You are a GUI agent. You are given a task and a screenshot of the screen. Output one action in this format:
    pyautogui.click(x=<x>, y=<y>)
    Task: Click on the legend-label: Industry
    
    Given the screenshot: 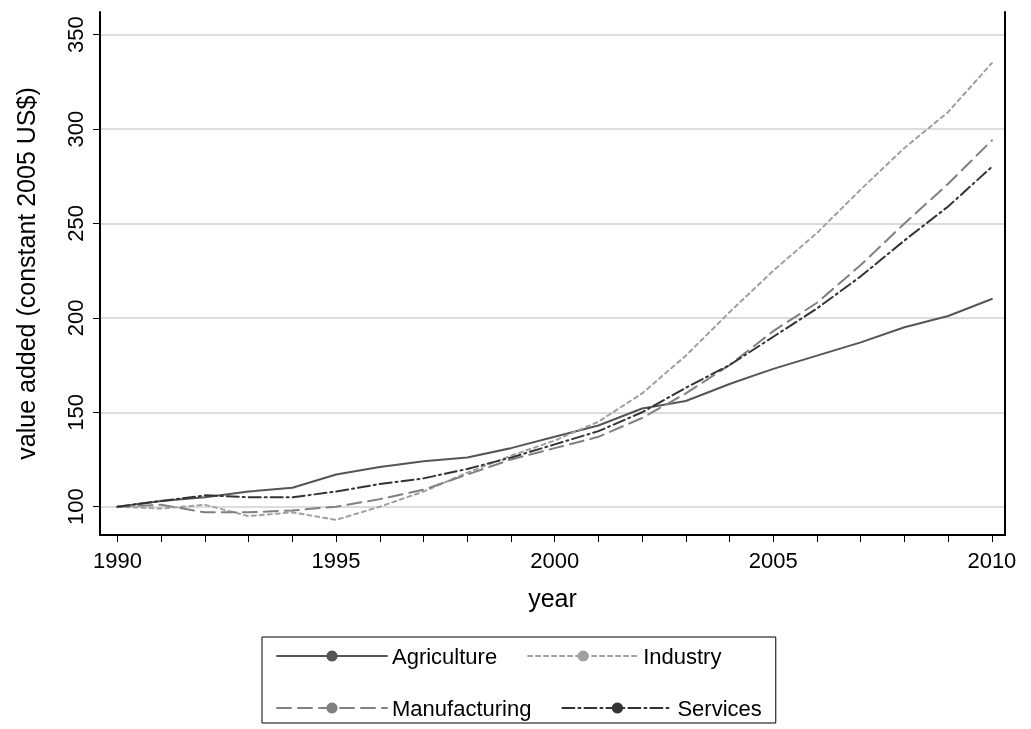 What is the action you would take?
    pyautogui.click(x=682, y=656)
    